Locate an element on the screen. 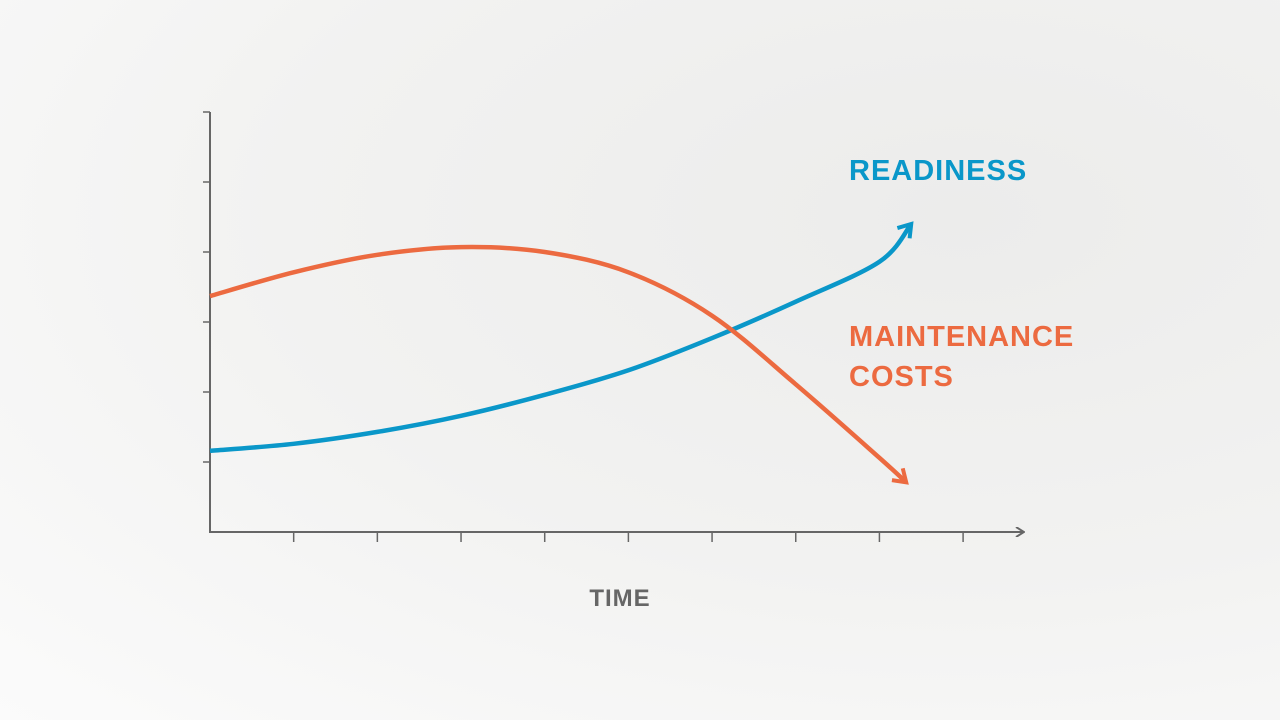 This screenshot has height=720, width=1280. x-axis-label: TIME is located at coordinates (620, 598).